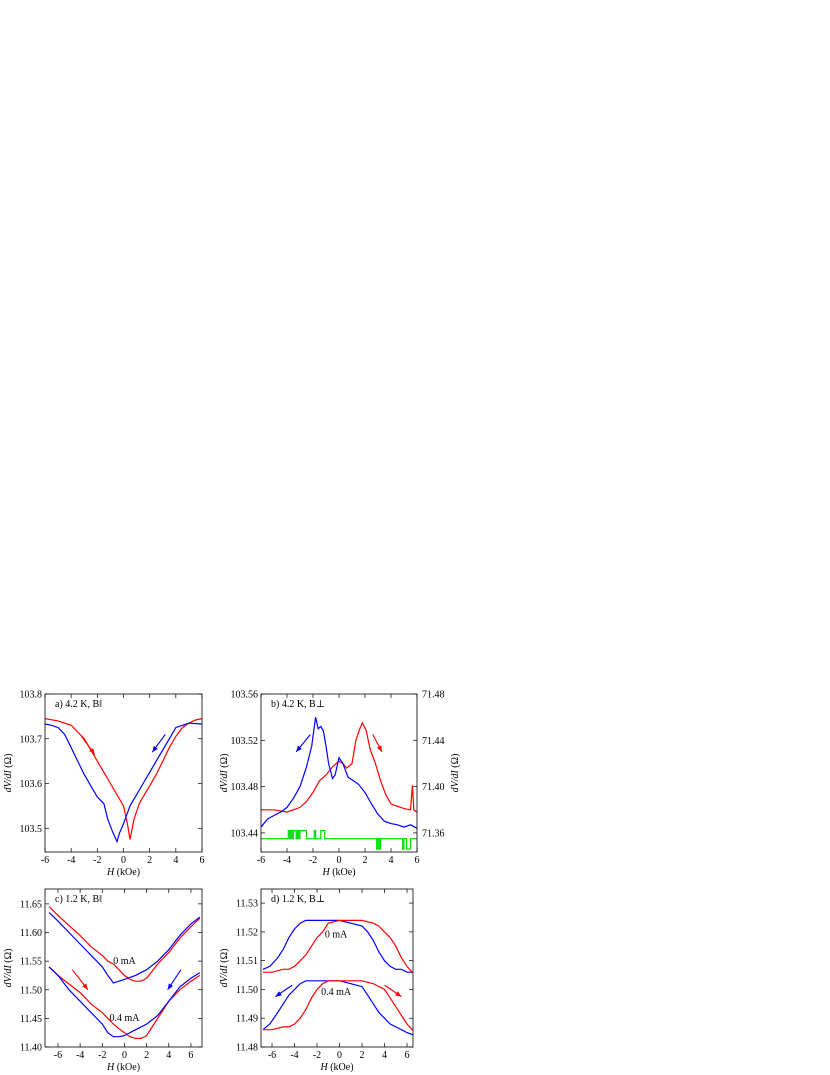  Describe the element at coordinates (433, 787) in the screenshot. I see `y2-tick-label: 71.40` at that location.